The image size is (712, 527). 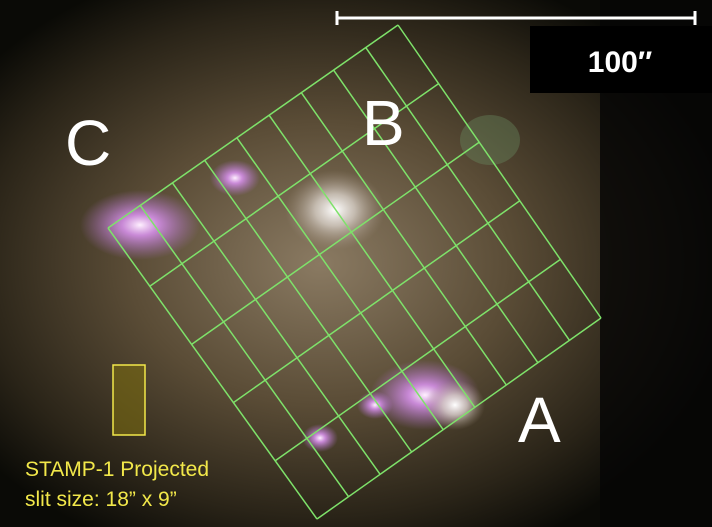 I want to click on scale-label: 100″, so click(x=620, y=62).